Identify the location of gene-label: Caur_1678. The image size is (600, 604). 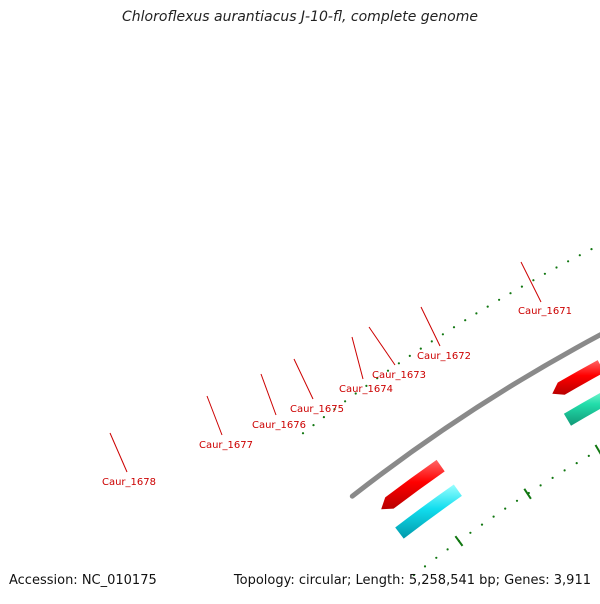
(129, 482).